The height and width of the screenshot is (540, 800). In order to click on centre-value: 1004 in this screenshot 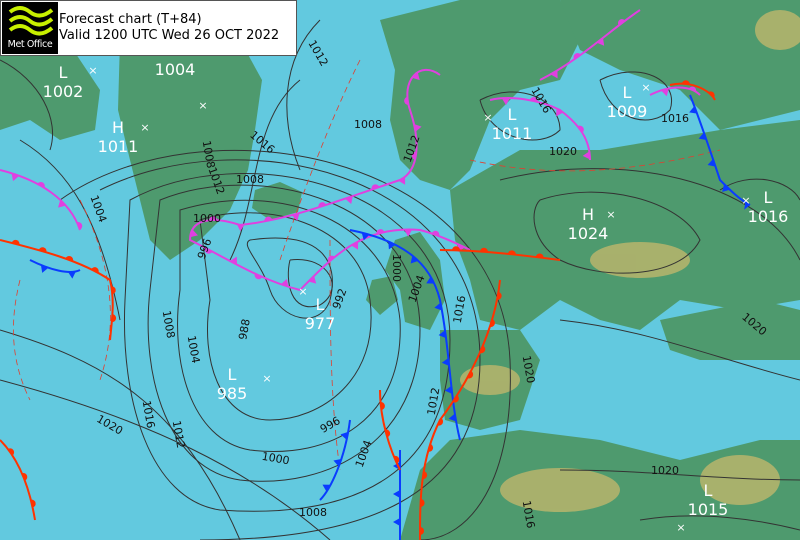, I will do `click(175, 69)`.